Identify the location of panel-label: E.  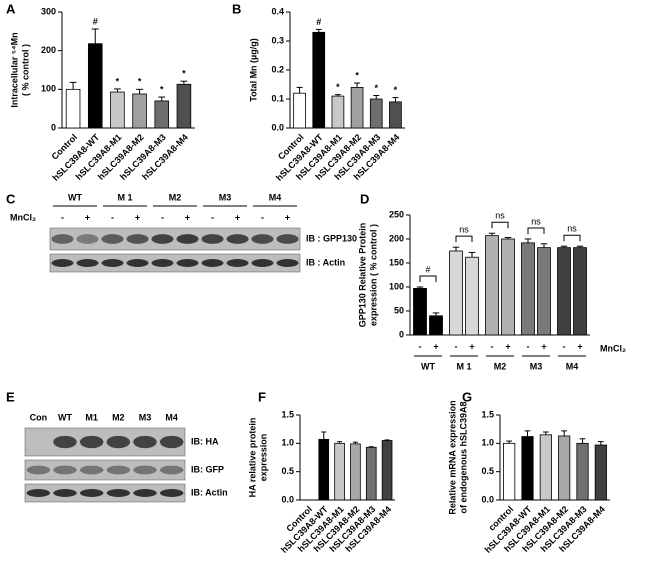
(10, 396).